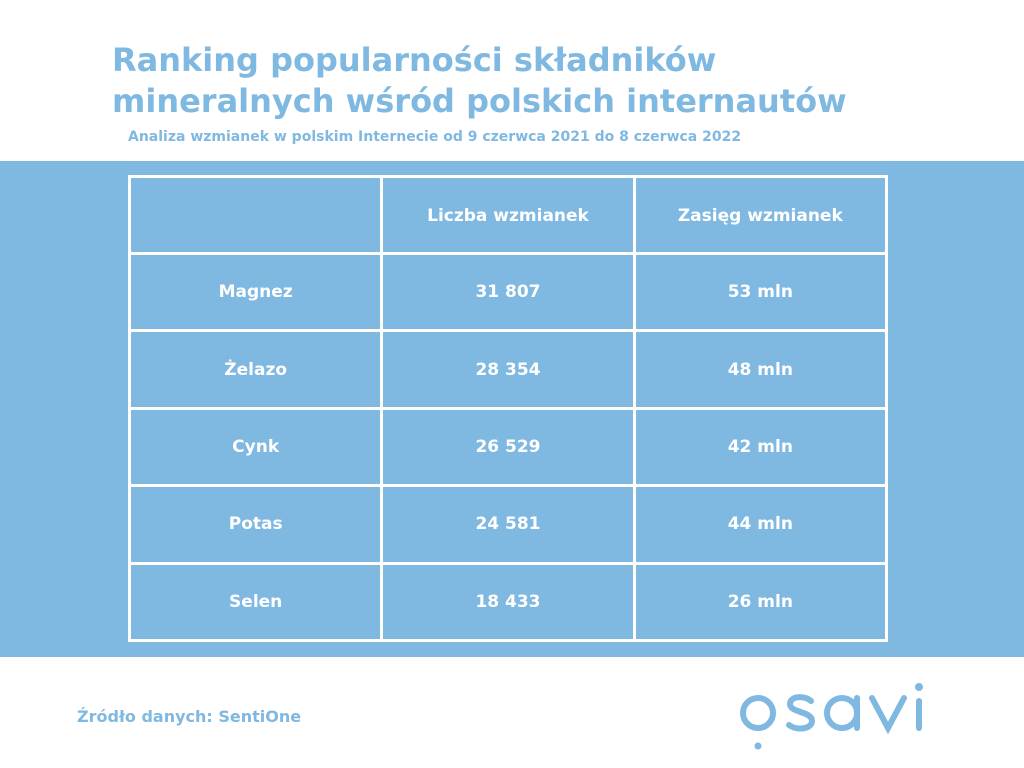  What do you see at coordinates (255, 447) in the screenshot?
I see `mineral-name-cell: Cynk` at bounding box center [255, 447].